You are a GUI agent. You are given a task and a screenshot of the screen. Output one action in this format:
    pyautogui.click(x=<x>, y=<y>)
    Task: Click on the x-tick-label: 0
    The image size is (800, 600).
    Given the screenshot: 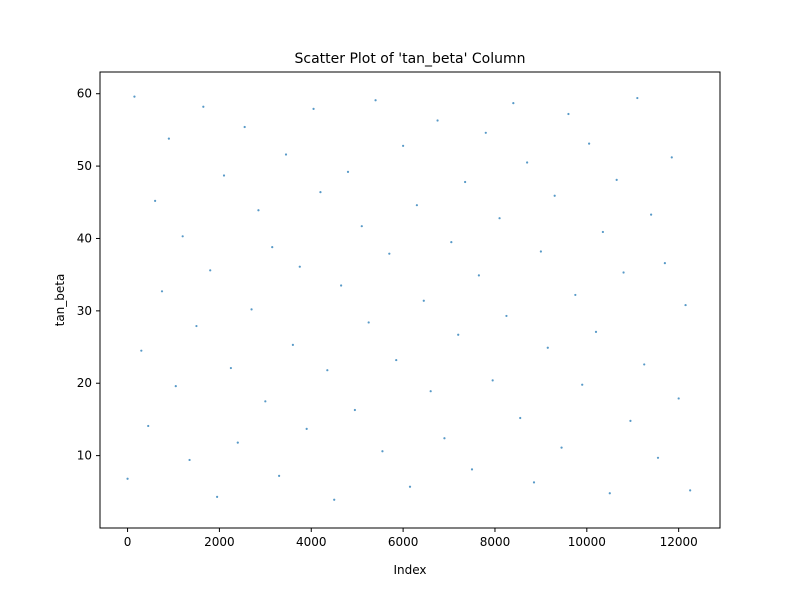 What is the action you would take?
    pyautogui.click(x=128, y=542)
    